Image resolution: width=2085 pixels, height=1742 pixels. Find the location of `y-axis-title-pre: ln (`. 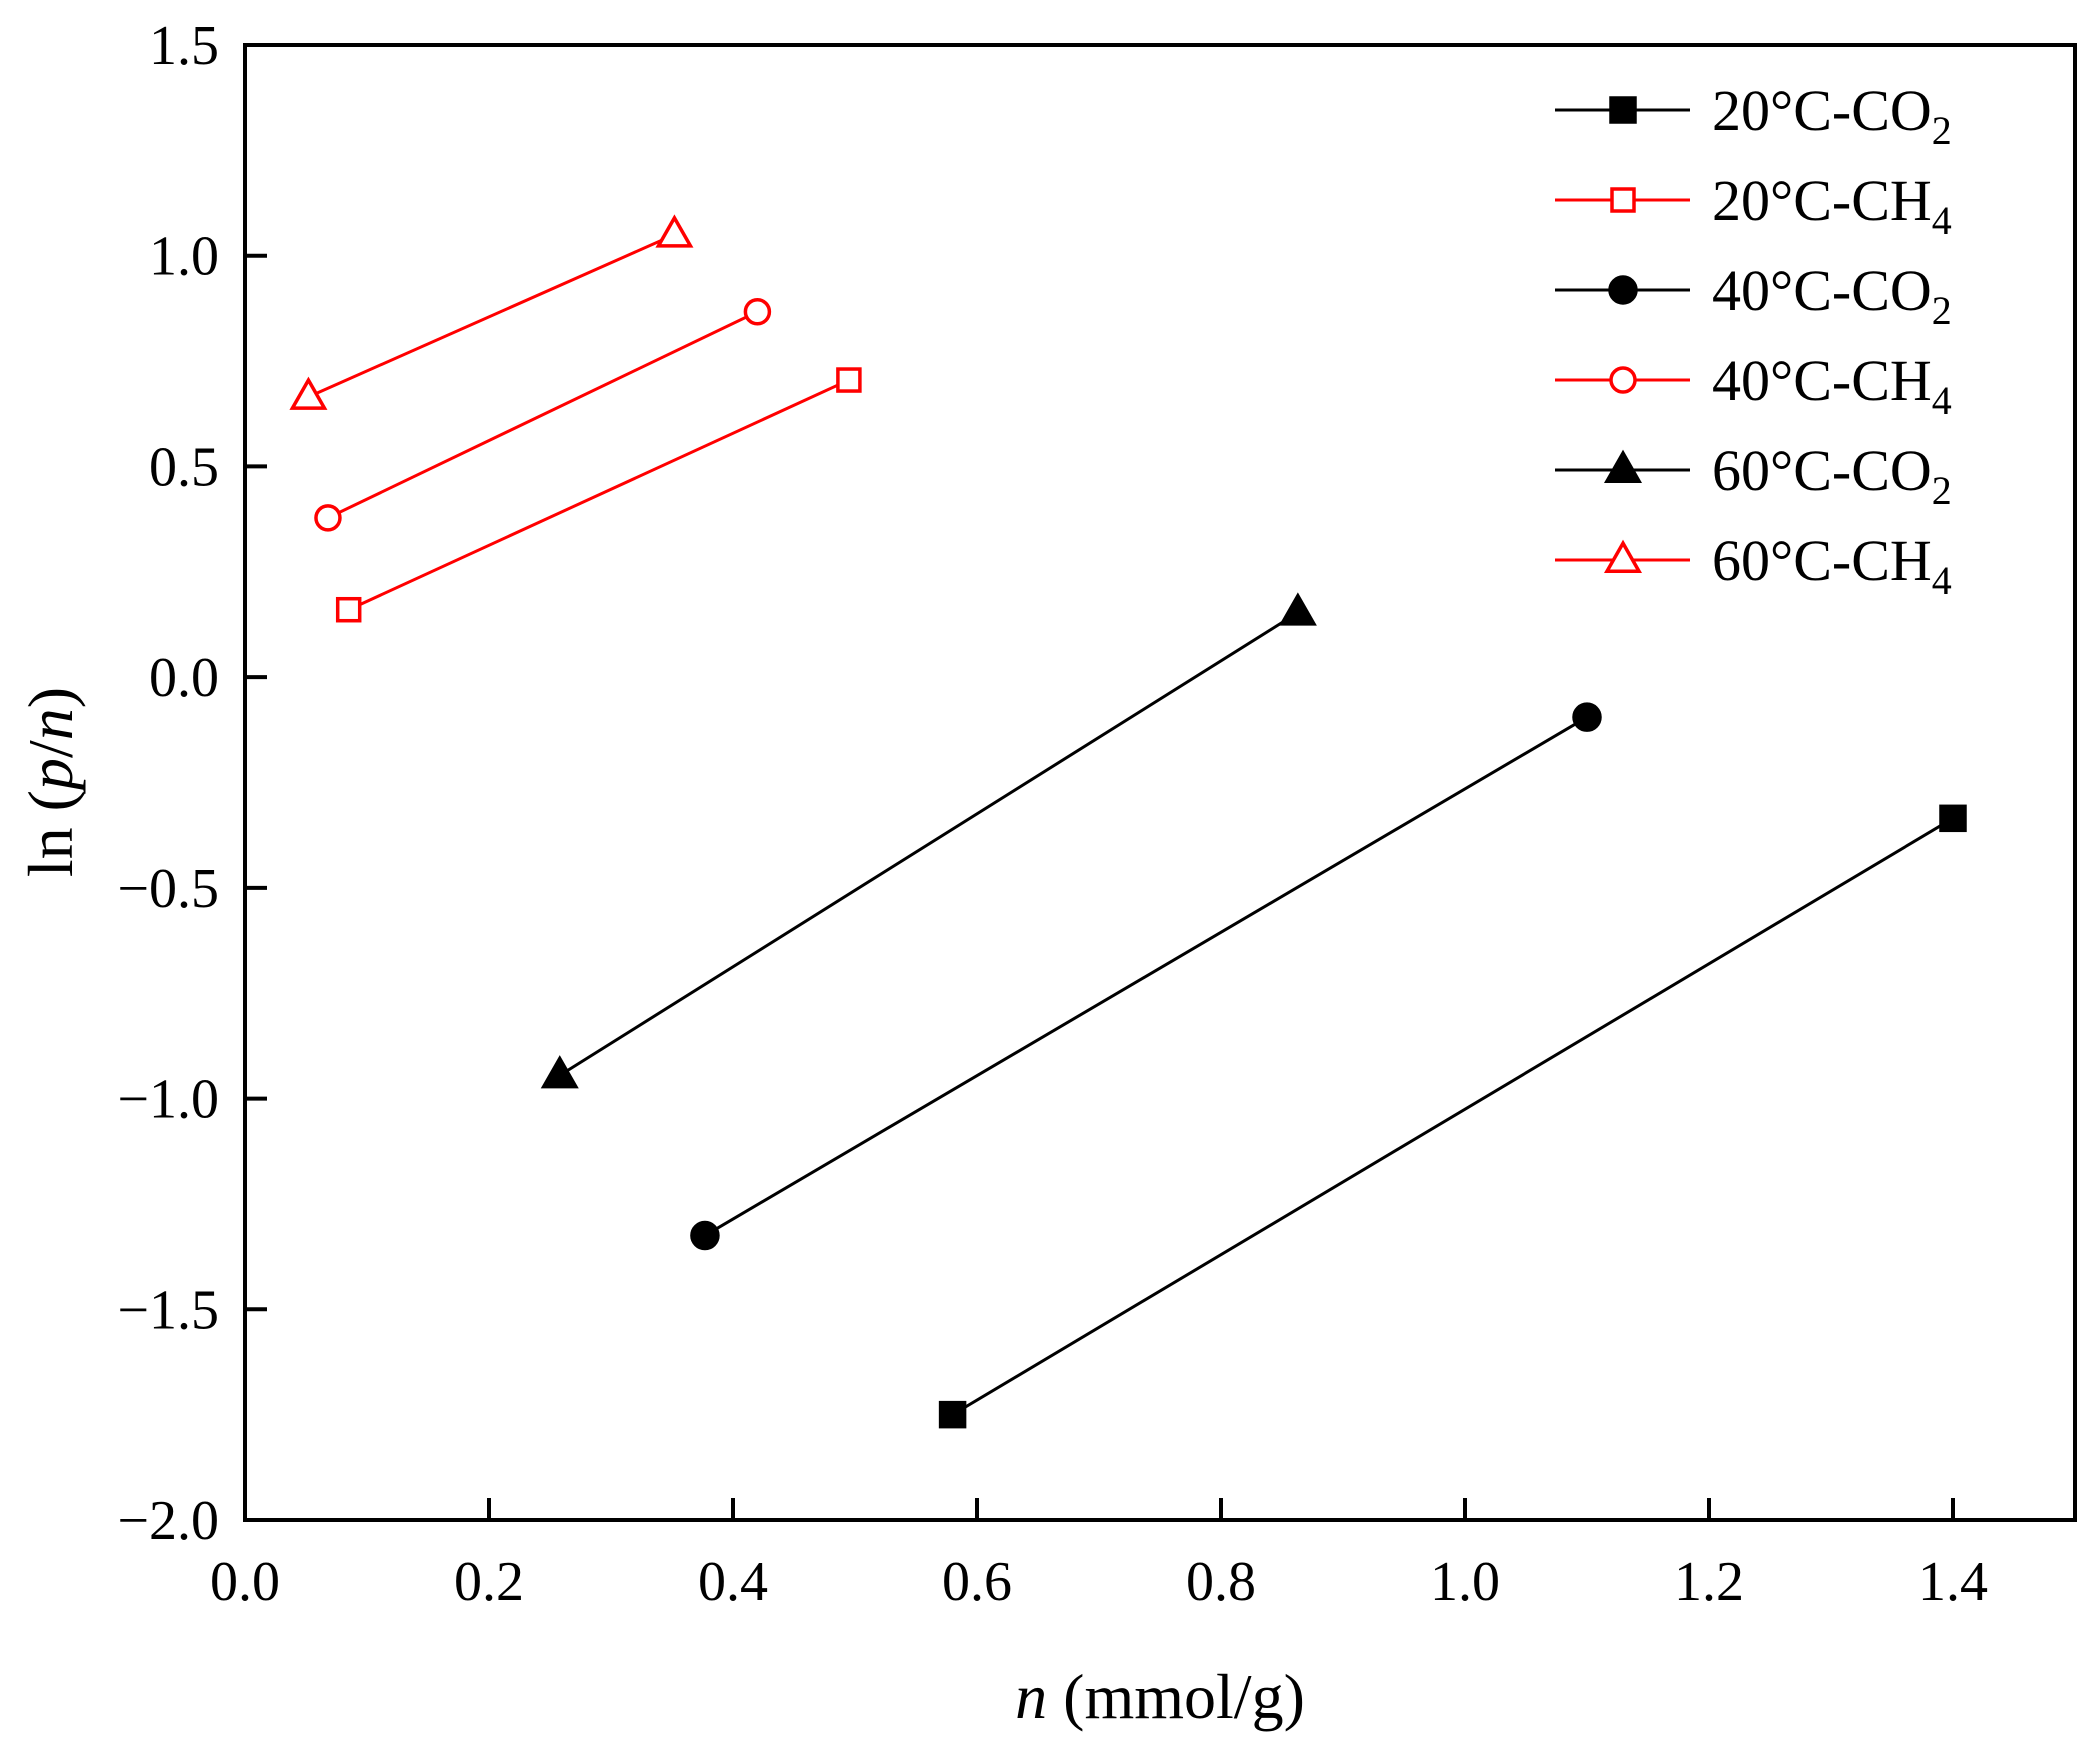

y-axis-title-pre: ln ( is located at coordinates (50, 833).